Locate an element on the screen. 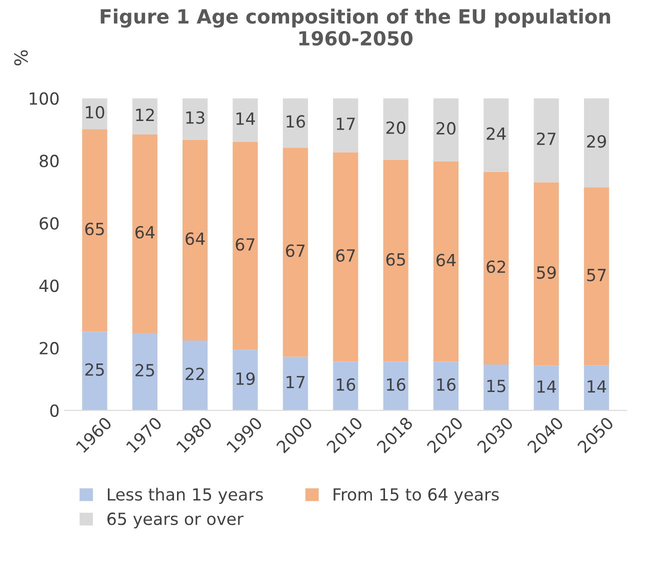  data-label: 59 is located at coordinates (546, 272).